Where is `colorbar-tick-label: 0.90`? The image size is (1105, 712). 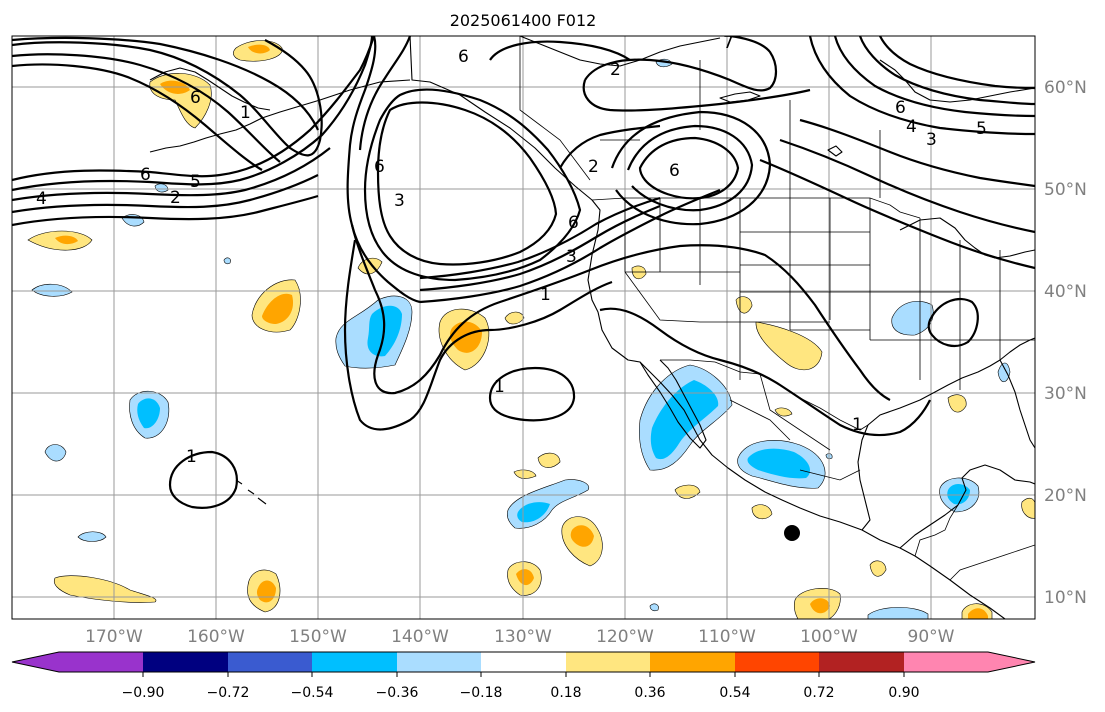
colorbar-tick-label: 0.90 is located at coordinates (903, 693).